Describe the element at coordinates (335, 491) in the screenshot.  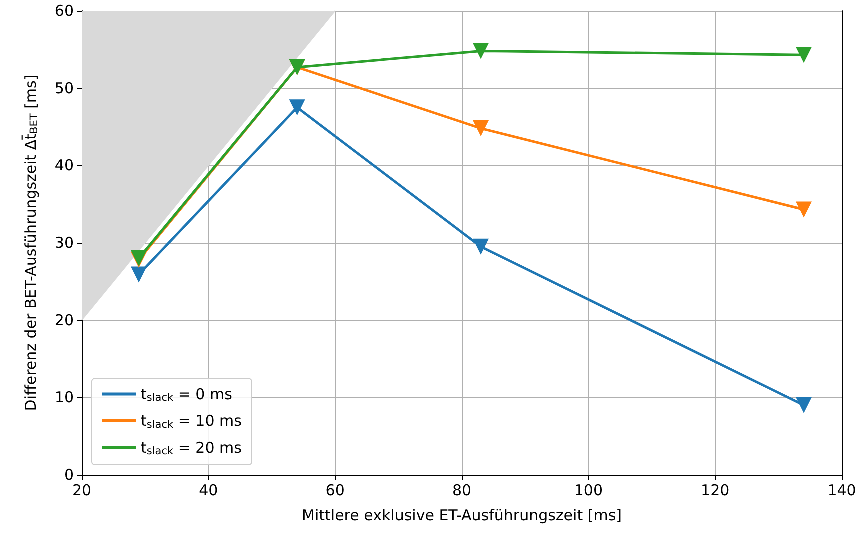
I see `x-tick-label: 60` at that location.